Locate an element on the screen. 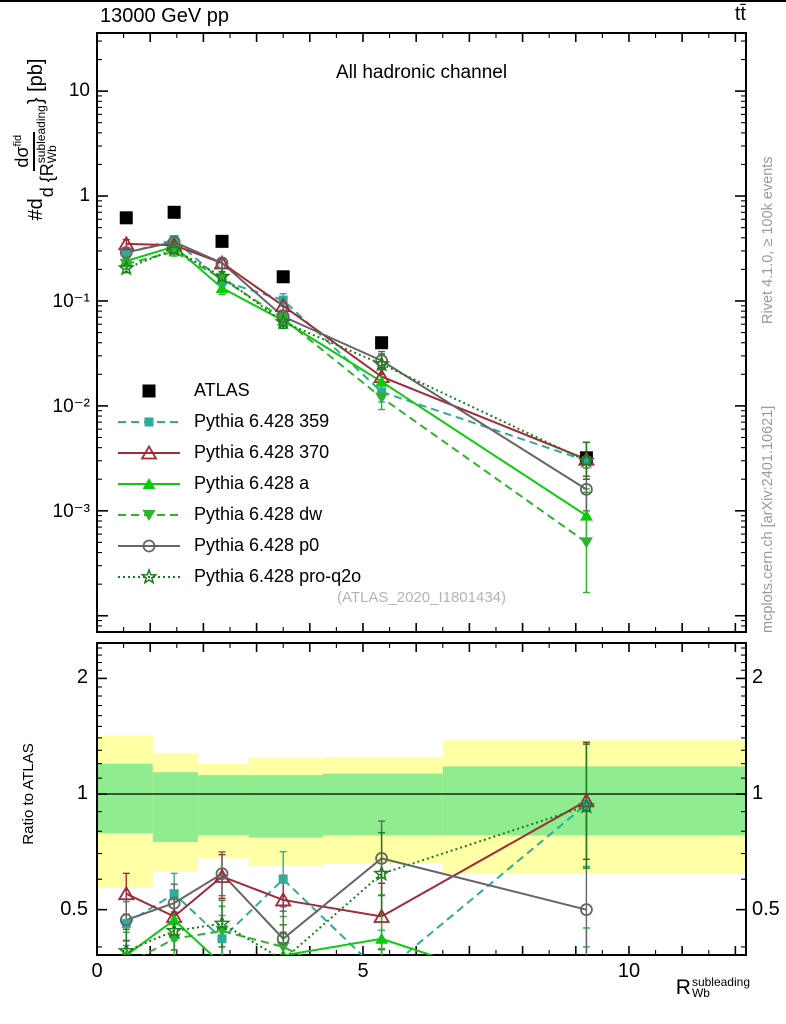 The height and width of the screenshot is (1024, 786). y-axis-title: #d dσfid d {R subleading Wb } [pb] is located at coordinates (36, 139).